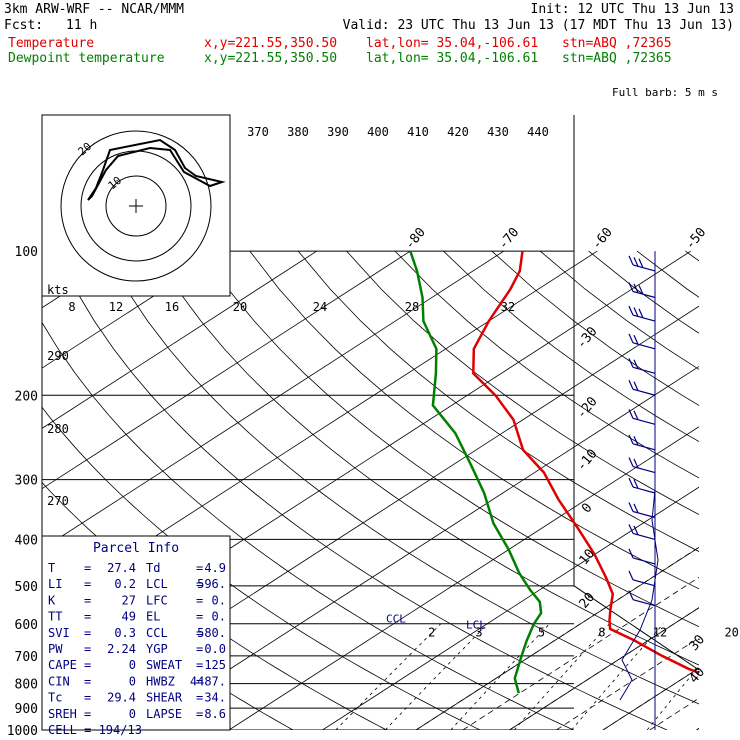 This screenshot has width=740, height=740. I want to click on parcel-param-value: 34., so click(215, 698).